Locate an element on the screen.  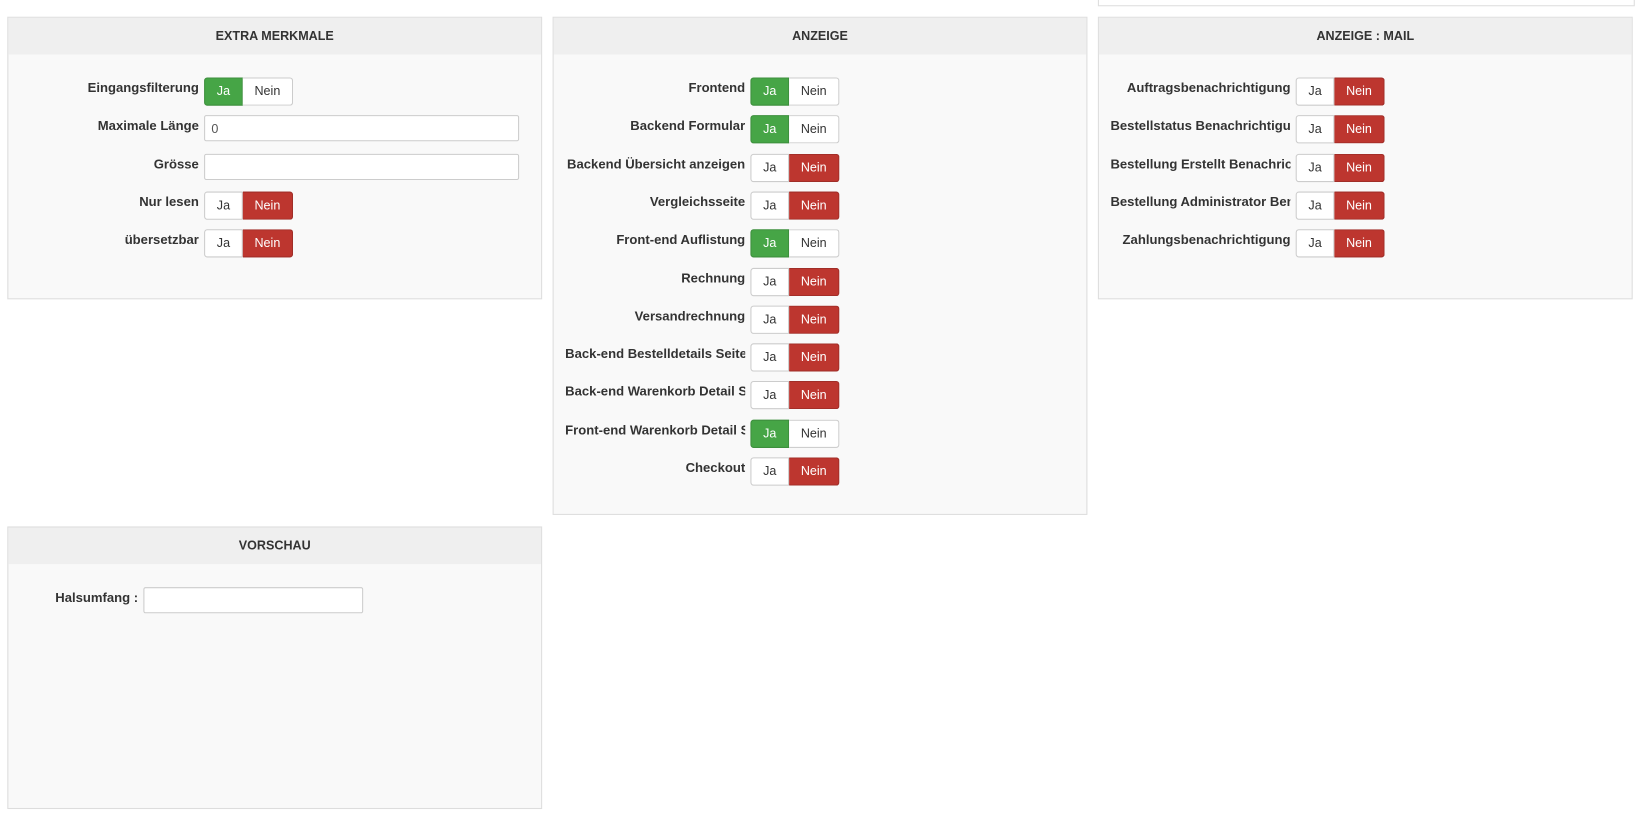
form-row: Frontend Ja Nein is located at coordinates (820, 91).